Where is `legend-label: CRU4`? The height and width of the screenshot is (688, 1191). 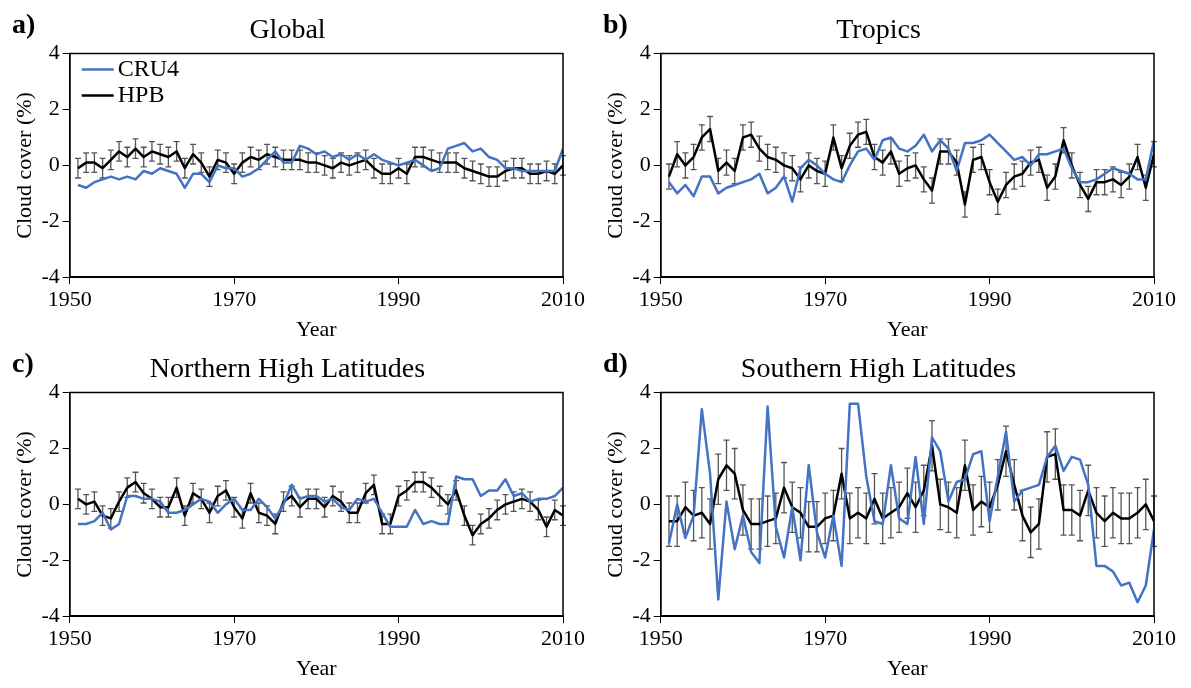
legend-label: CRU4 is located at coordinates (148, 67).